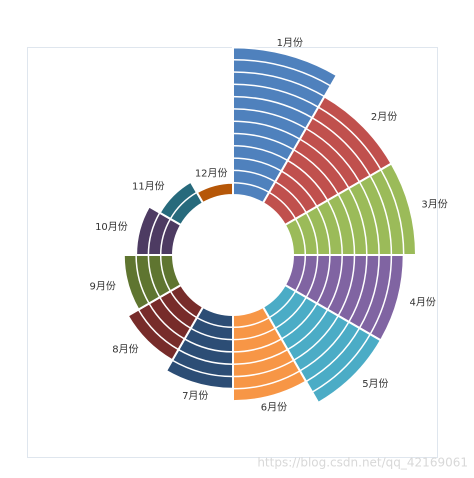 The height and width of the screenshot is (478, 474). I want to click on category-label: 2月份, so click(384, 117).